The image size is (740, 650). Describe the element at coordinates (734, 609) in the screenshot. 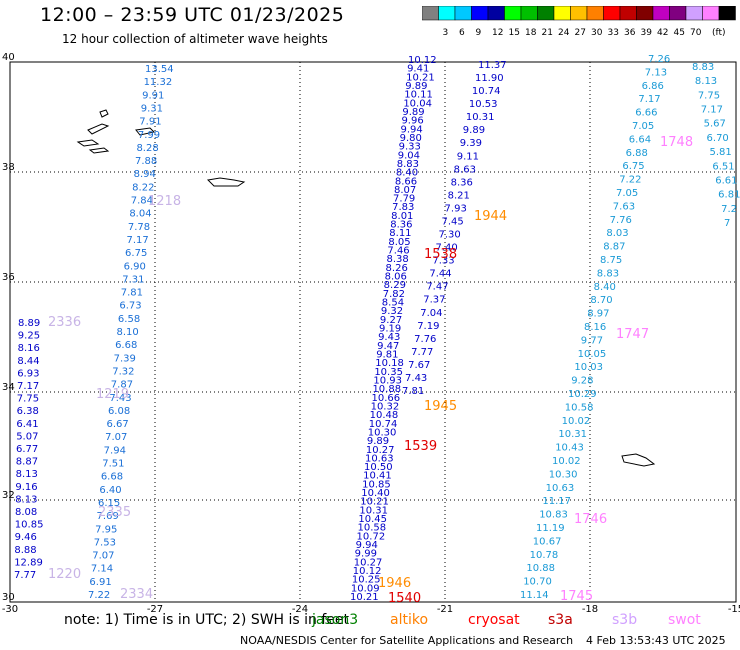

I see `x-tick-label: -15` at that location.